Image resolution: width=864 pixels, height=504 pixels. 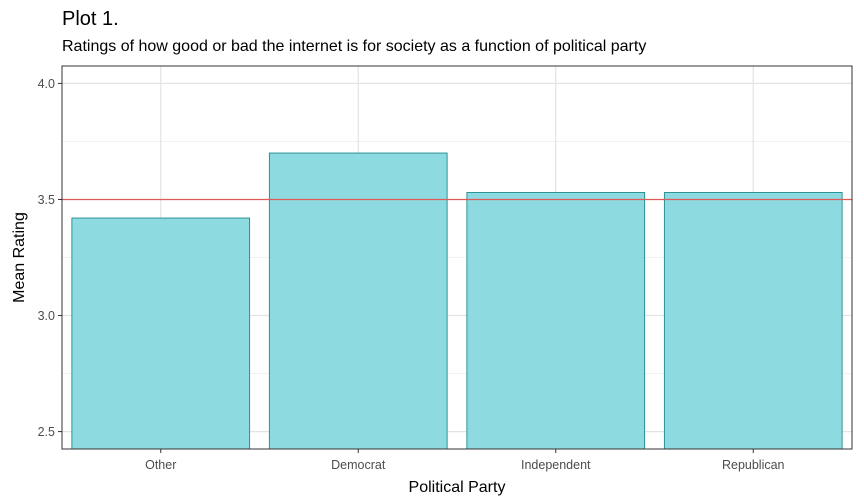 I want to click on y-tick-label: 3.5, so click(x=46, y=200).